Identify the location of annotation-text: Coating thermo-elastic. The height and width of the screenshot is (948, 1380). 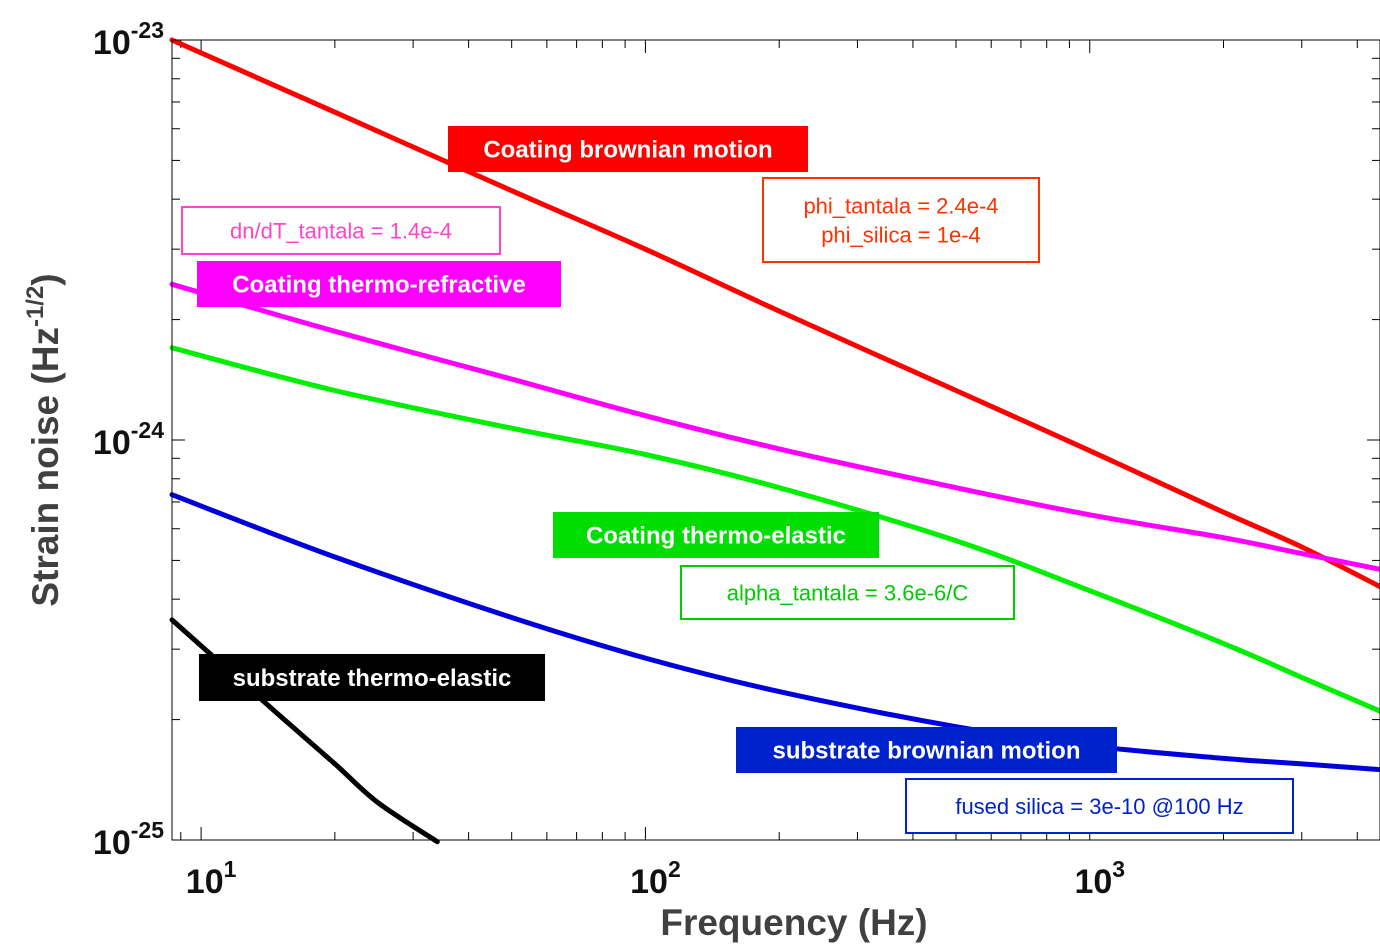
(716, 536).